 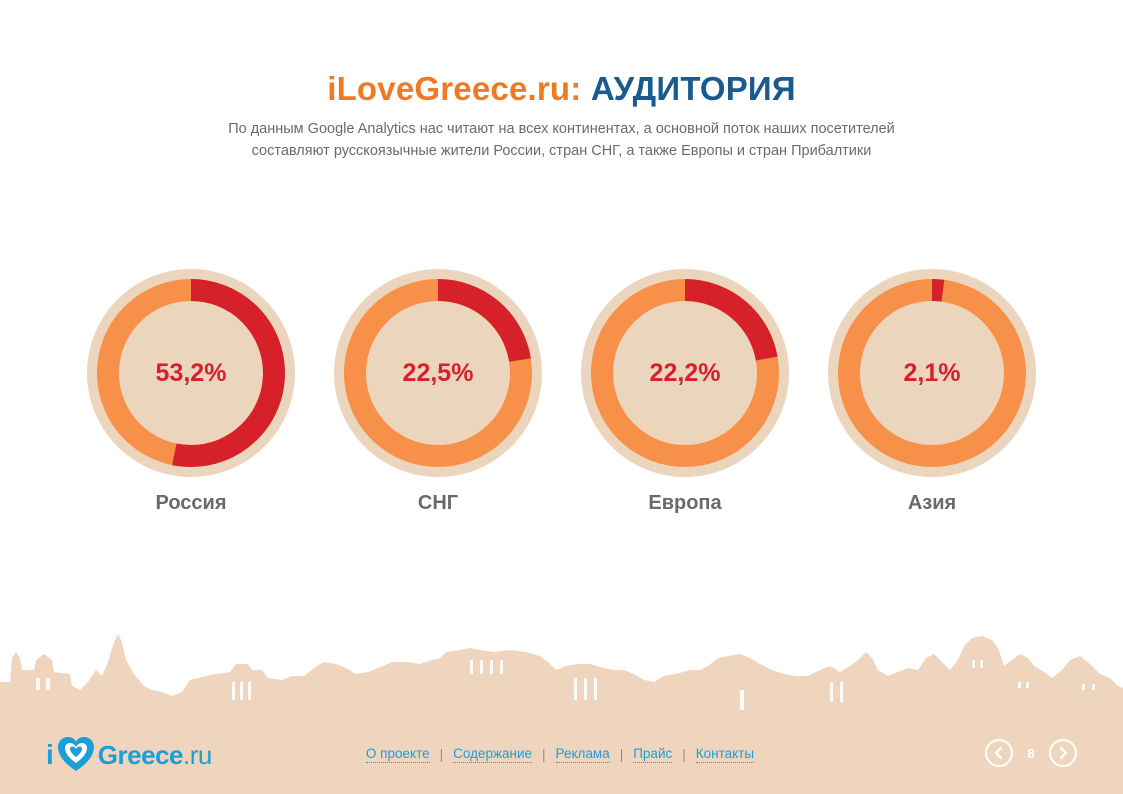 I want to click on donut-chart-asia: 2,1%, so click(x=932, y=373).